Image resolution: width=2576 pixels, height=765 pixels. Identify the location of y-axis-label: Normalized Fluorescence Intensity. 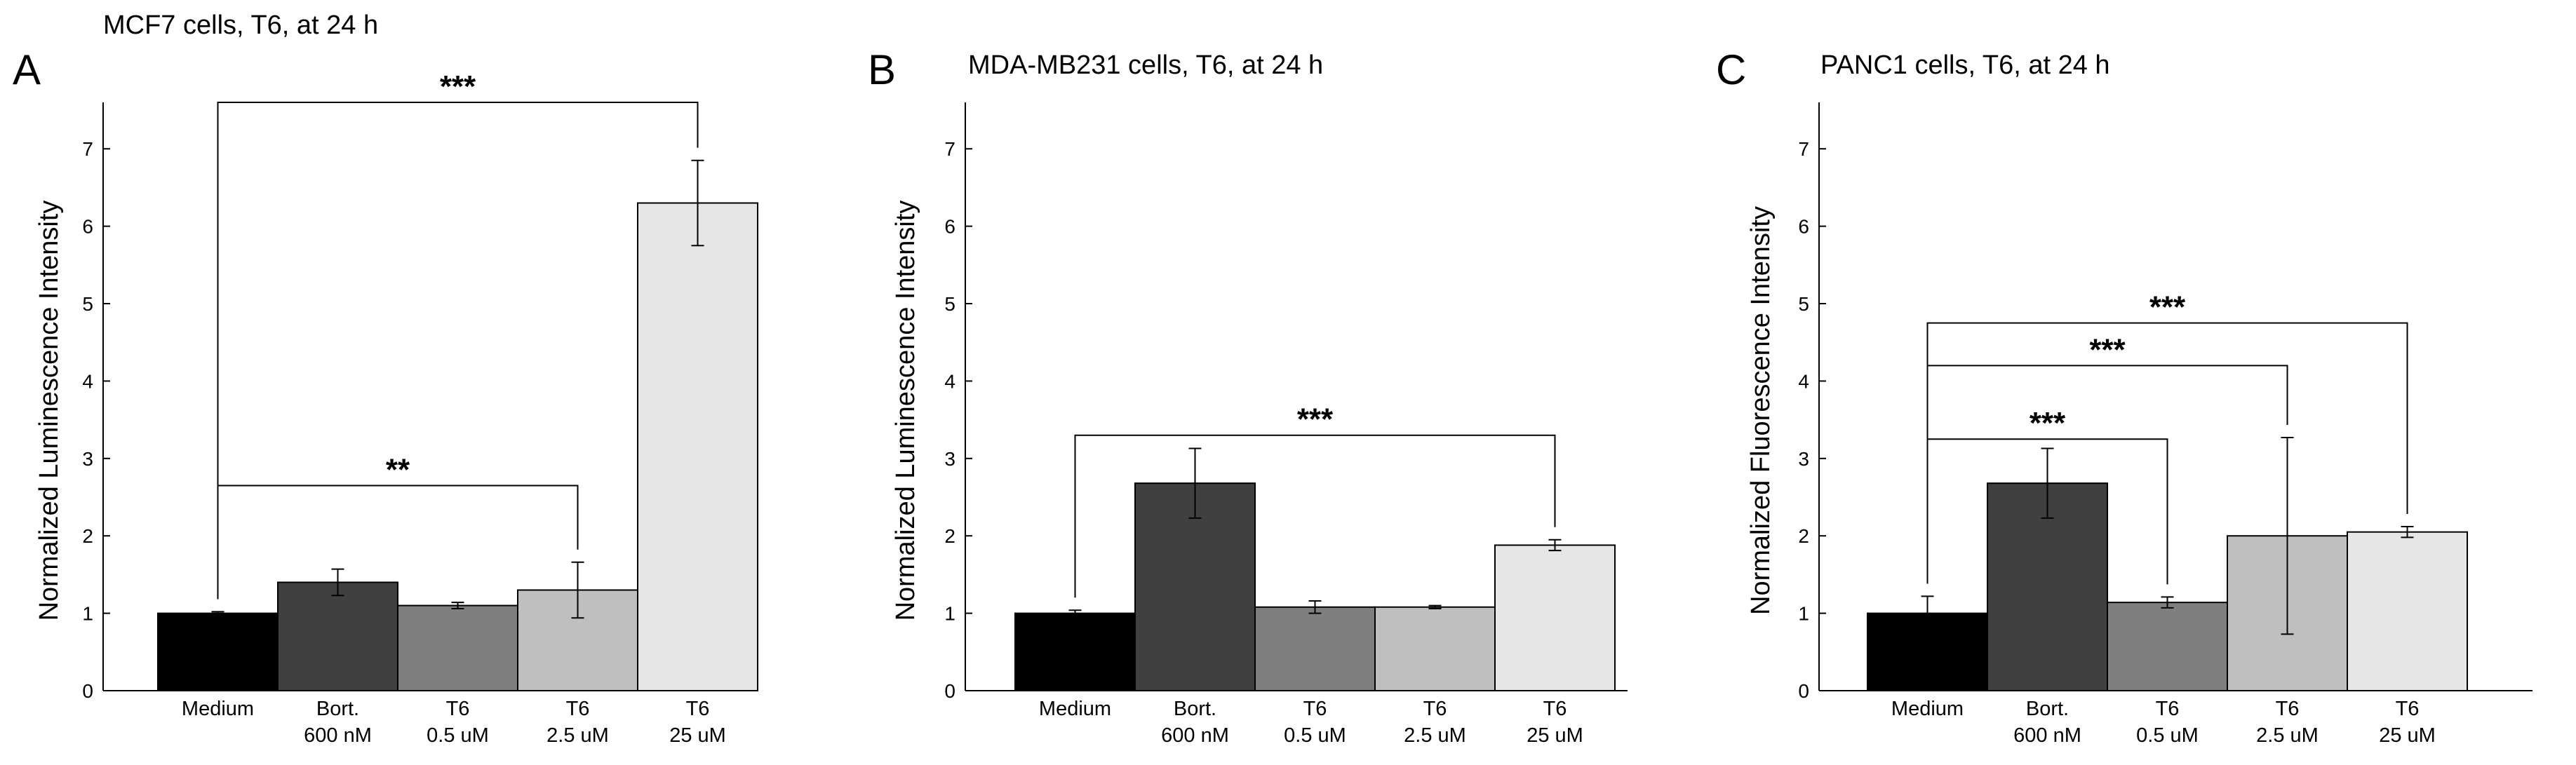
(1761, 410).